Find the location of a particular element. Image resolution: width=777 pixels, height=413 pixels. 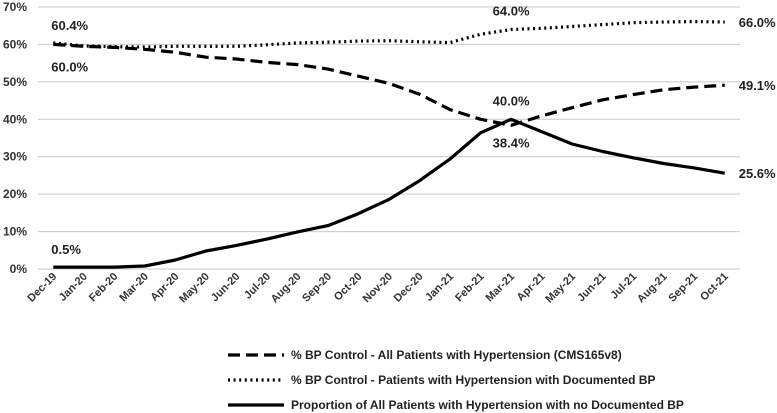

x-tick-label: Jun-21 is located at coordinates (592, 288).